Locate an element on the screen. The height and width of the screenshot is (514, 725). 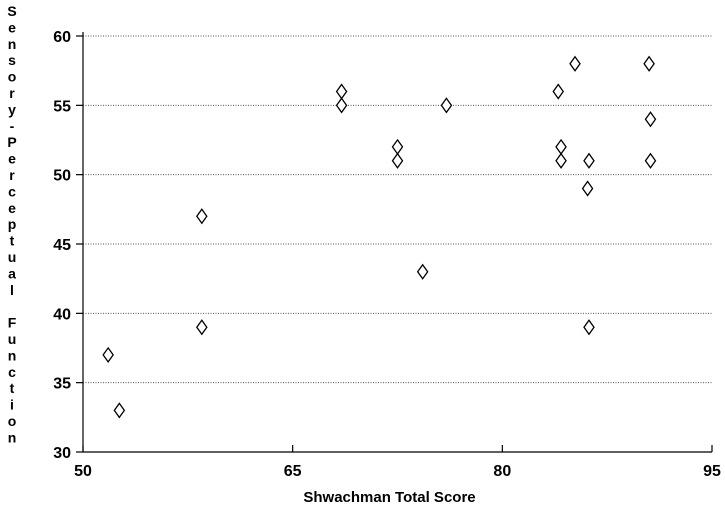
y-title-char: i is located at coordinates (12, 405).